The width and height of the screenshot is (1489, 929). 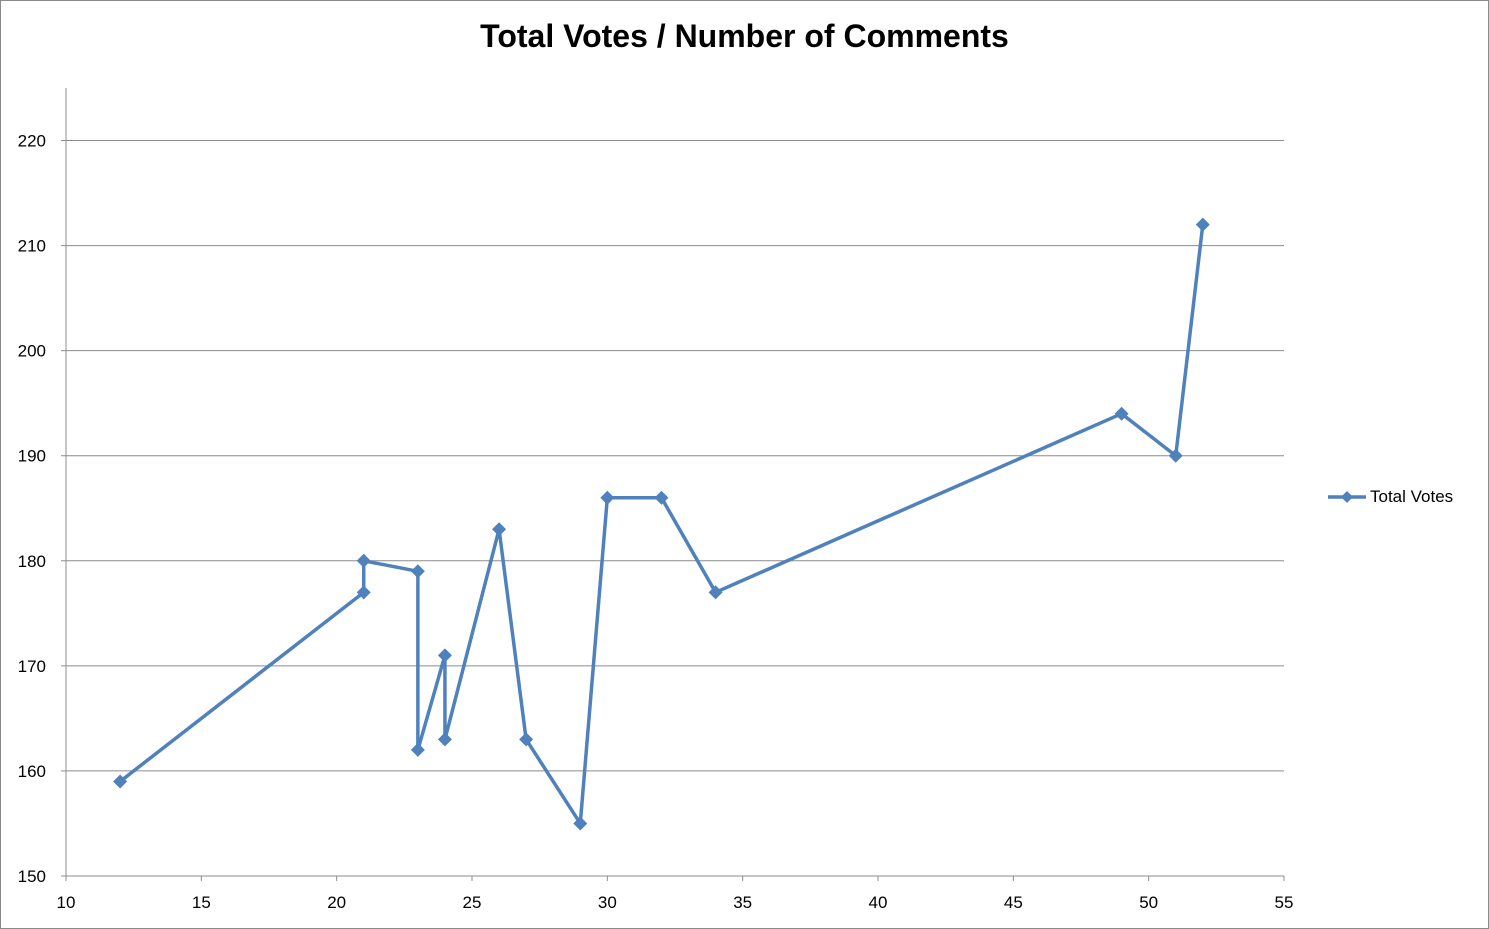 What do you see at coordinates (1148, 902) in the screenshot?
I see `x-tick-label-50: 50` at bounding box center [1148, 902].